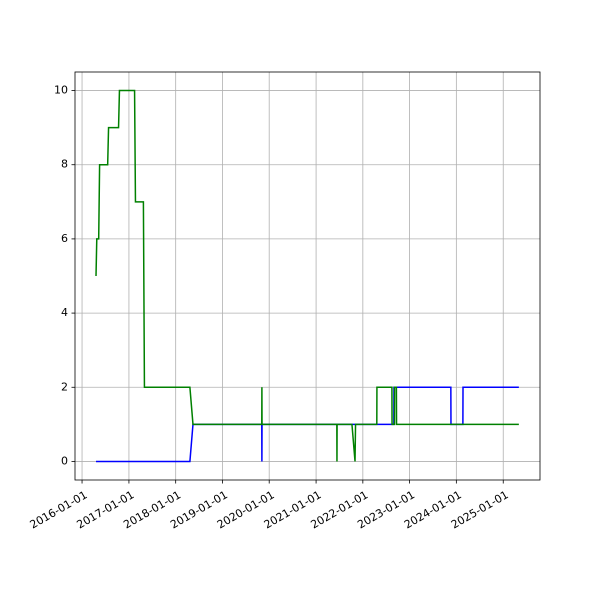  I want to click on y-tick-label: 10, so click(61, 90).